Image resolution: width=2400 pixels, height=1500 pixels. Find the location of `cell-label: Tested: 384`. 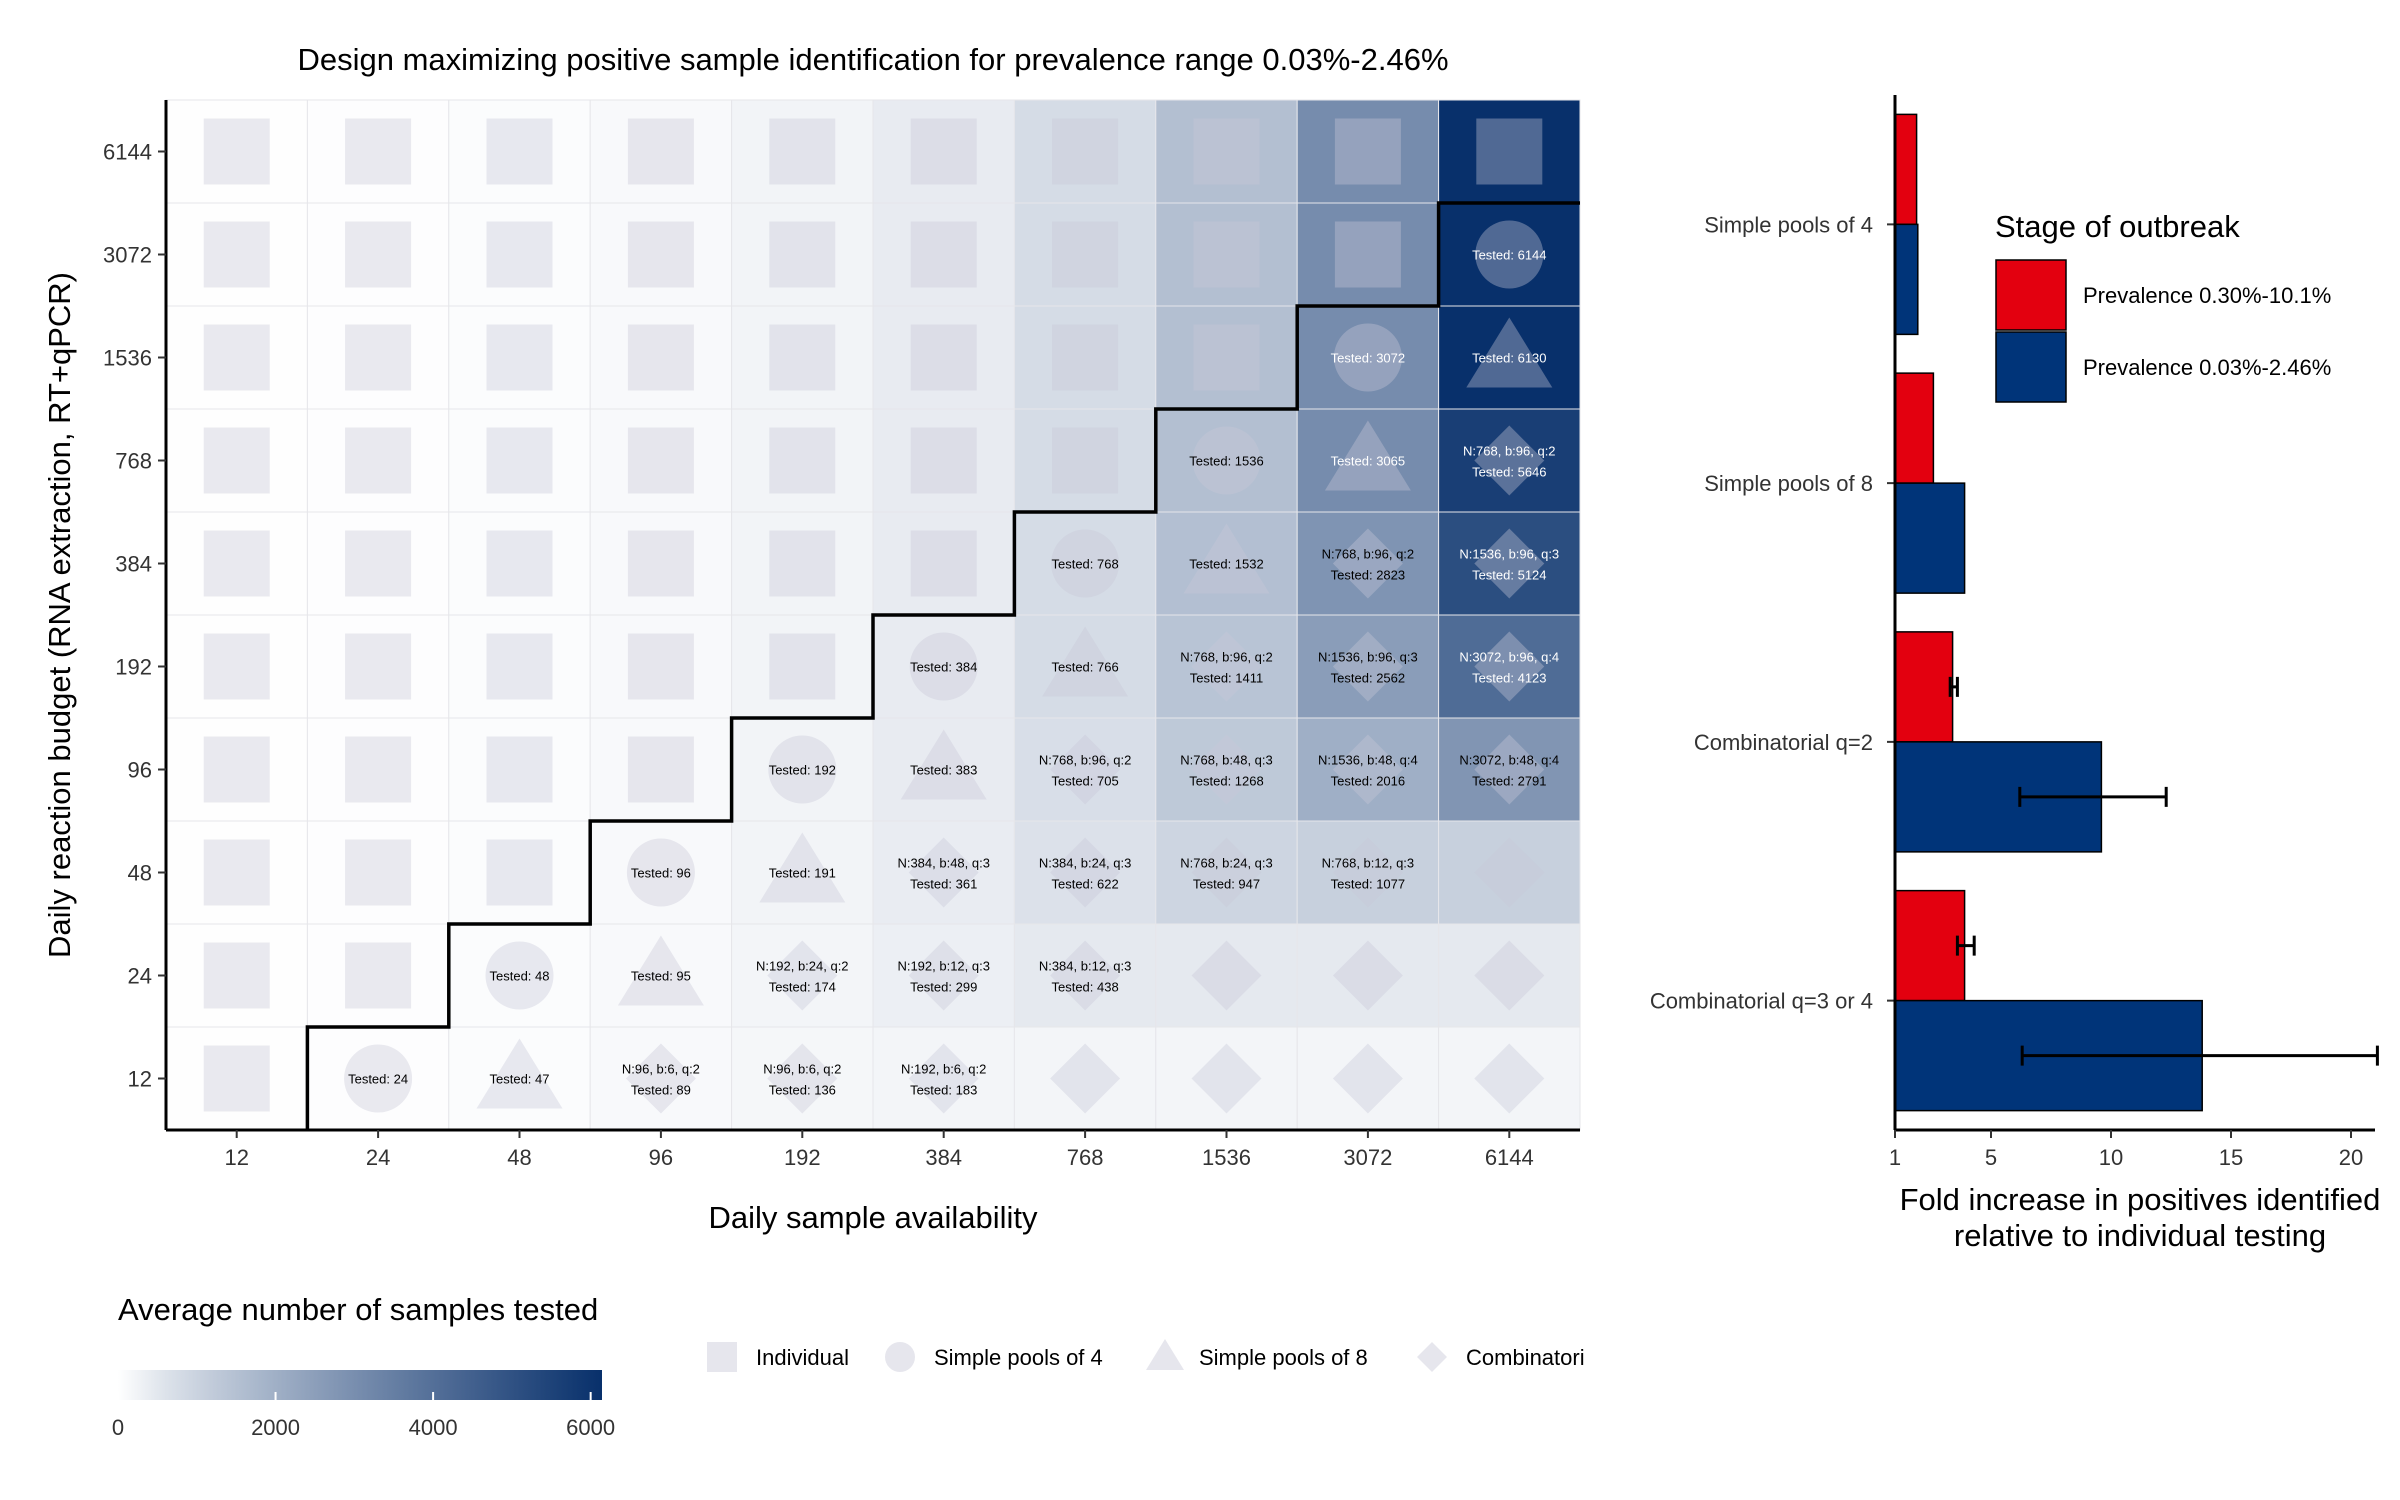

cell-label: Tested: 384 is located at coordinates (943, 667).